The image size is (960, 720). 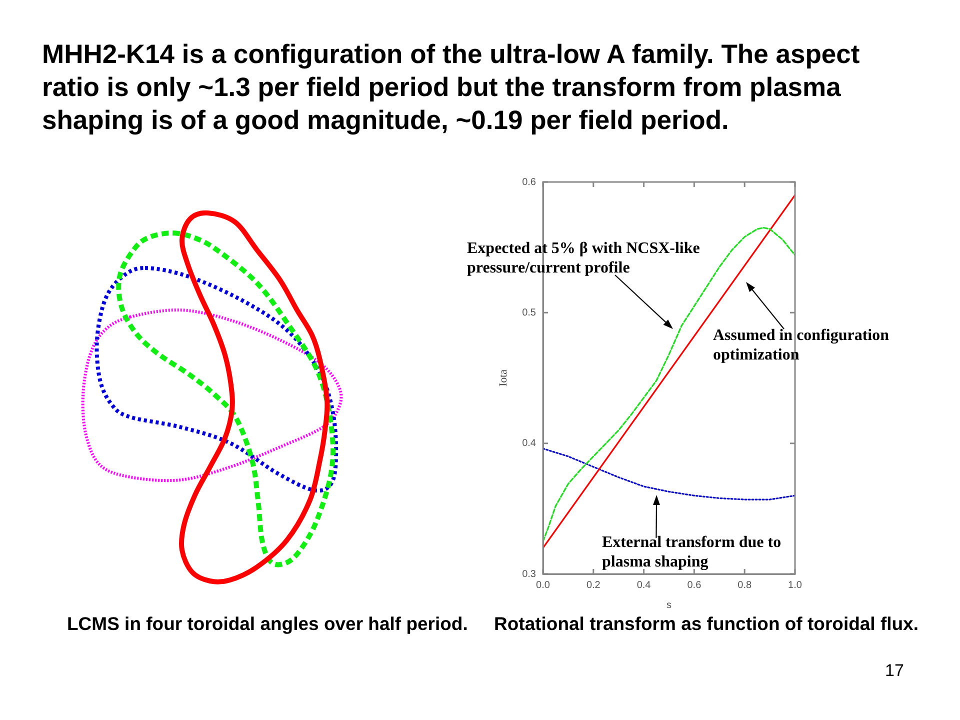 What do you see at coordinates (706, 624) in the screenshot?
I see `text: Rotational transform as function of toroidal flux.` at bounding box center [706, 624].